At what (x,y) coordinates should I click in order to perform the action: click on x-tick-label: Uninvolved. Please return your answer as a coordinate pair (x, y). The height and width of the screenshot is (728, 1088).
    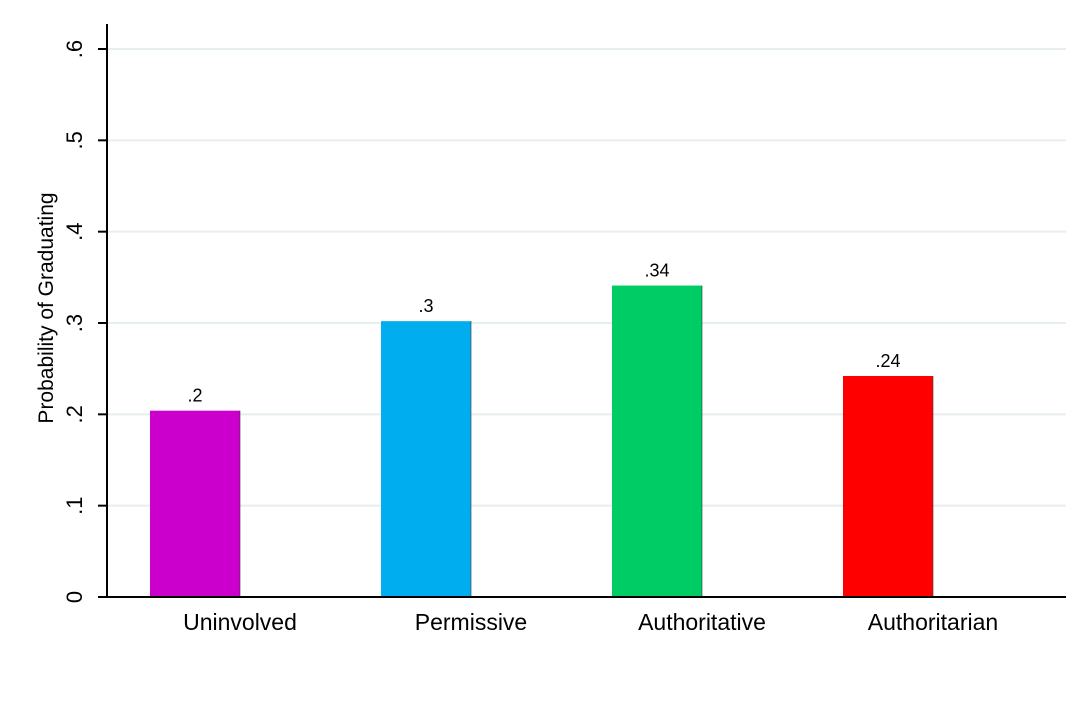
    Looking at the image, I should click on (240, 622).